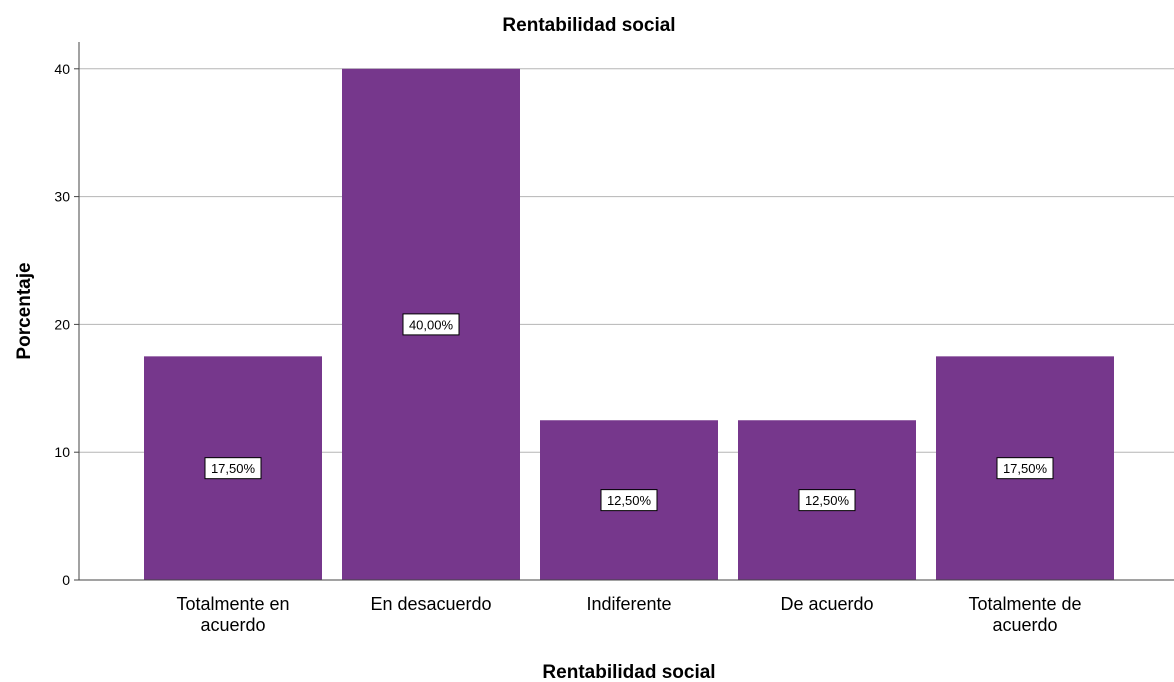  I want to click on data-label: 40,00%, so click(431, 324).